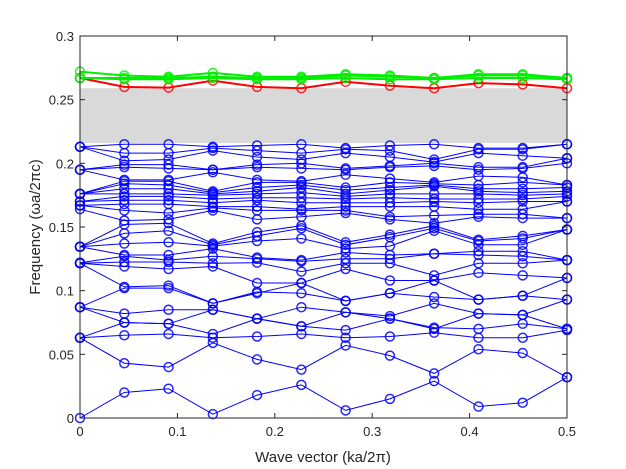 The height and width of the screenshot is (469, 626). Describe the element at coordinates (177, 431) in the screenshot. I see `x-tick-label: 0.1` at that location.